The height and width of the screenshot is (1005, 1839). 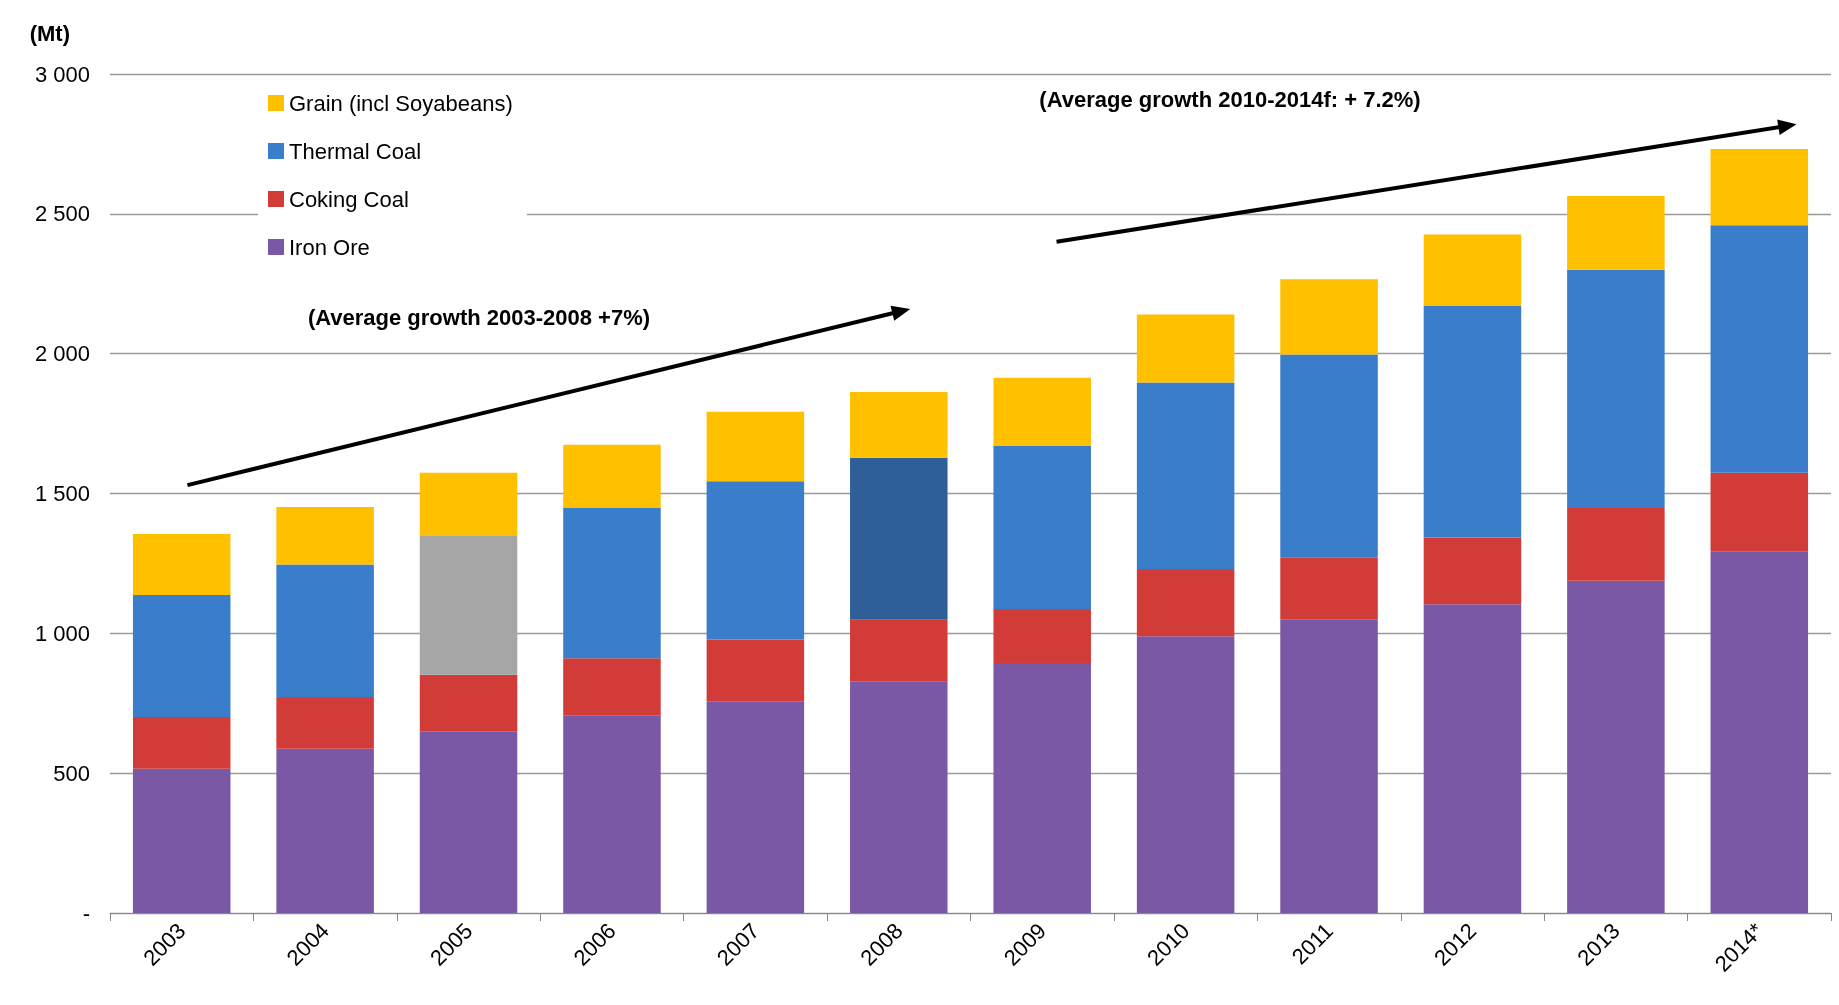 I want to click on y-tick-label: 2 500, so click(x=62, y=214).